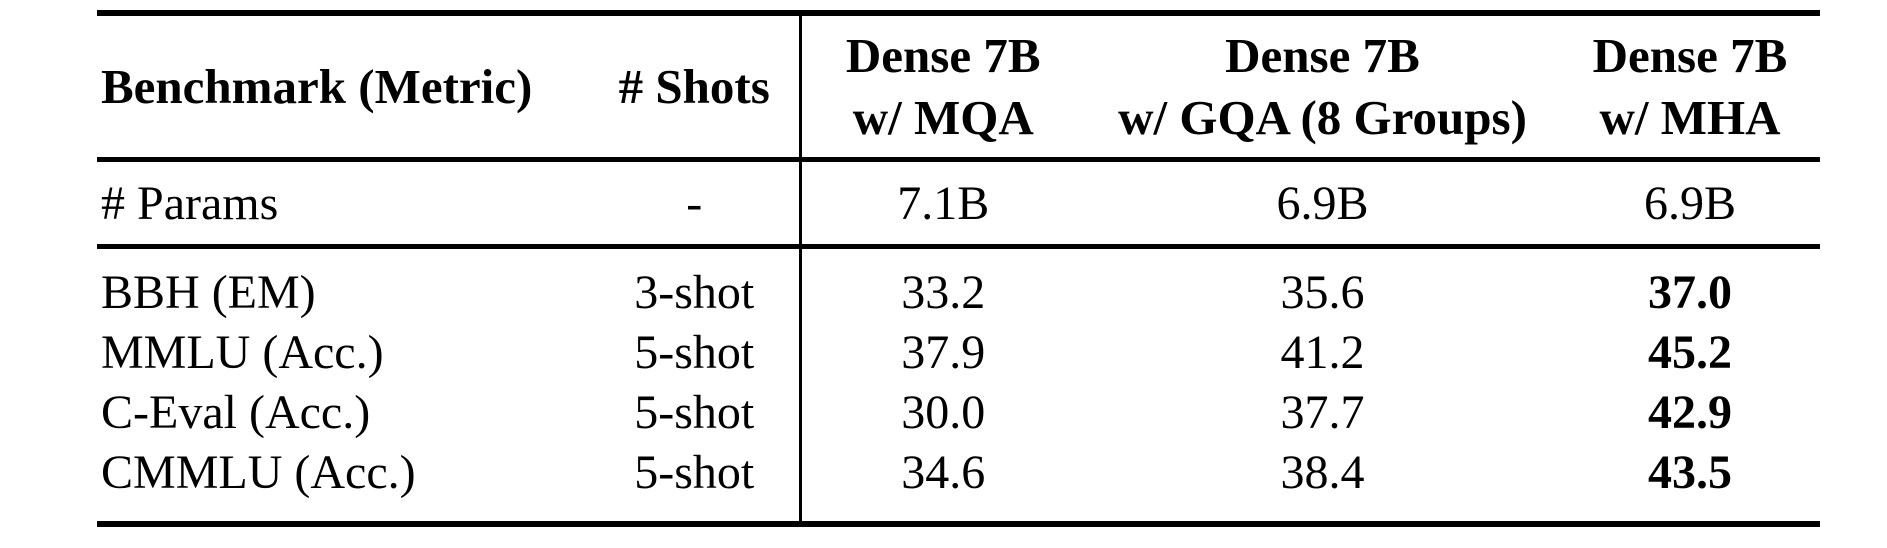  Describe the element at coordinates (1690, 412) in the screenshot. I see `mha-value-best: 42.9` at that location.